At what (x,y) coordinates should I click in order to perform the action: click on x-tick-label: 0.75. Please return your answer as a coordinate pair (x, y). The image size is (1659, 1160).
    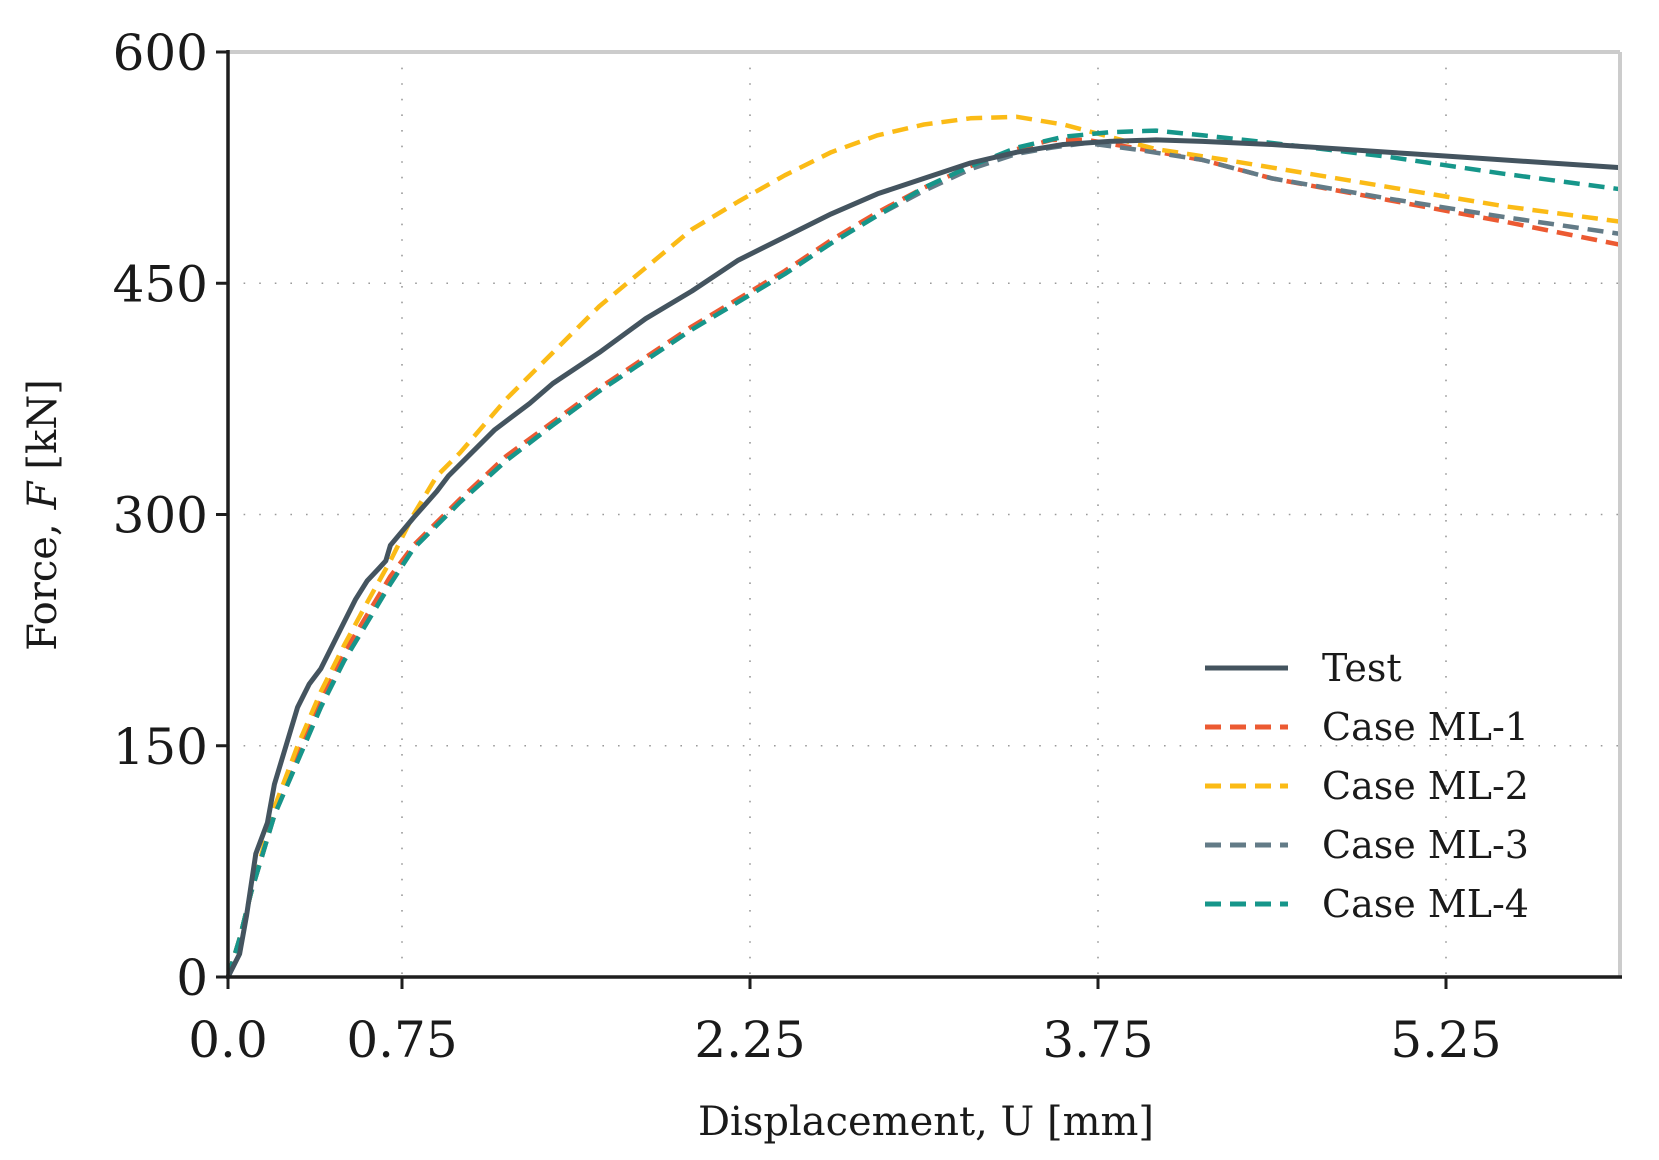
    Looking at the image, I should click on (401, 1040).